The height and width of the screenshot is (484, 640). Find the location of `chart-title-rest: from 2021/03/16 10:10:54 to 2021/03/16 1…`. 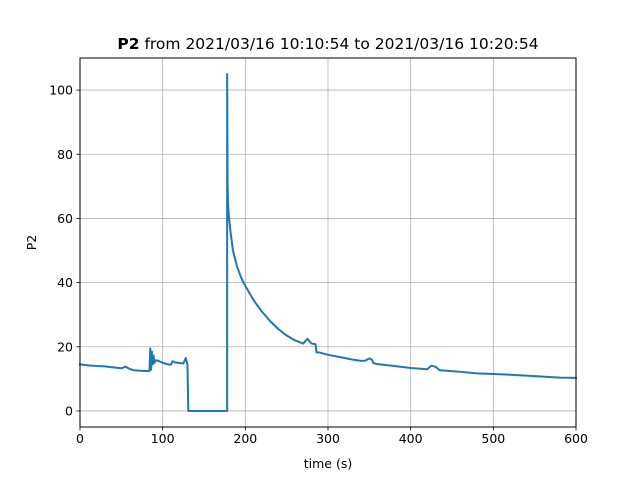

chart-title-rest: from 2021/03/16 10:10:54 to 2021/03/16 1… is located at coordinates (339, 44).